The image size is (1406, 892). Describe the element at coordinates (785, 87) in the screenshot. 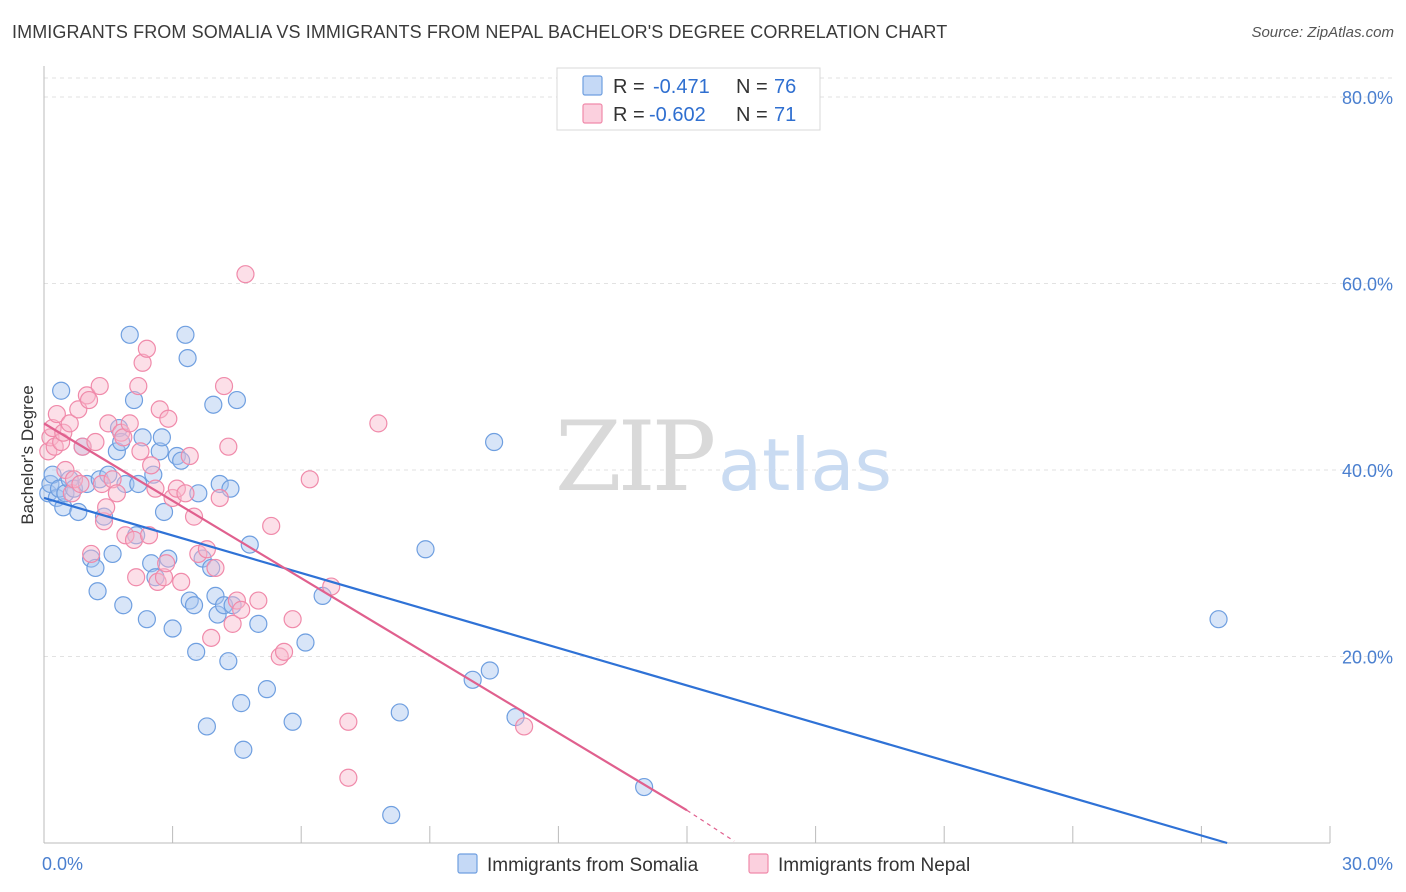

I see `legend-somalia-n-value: 76` at that location.